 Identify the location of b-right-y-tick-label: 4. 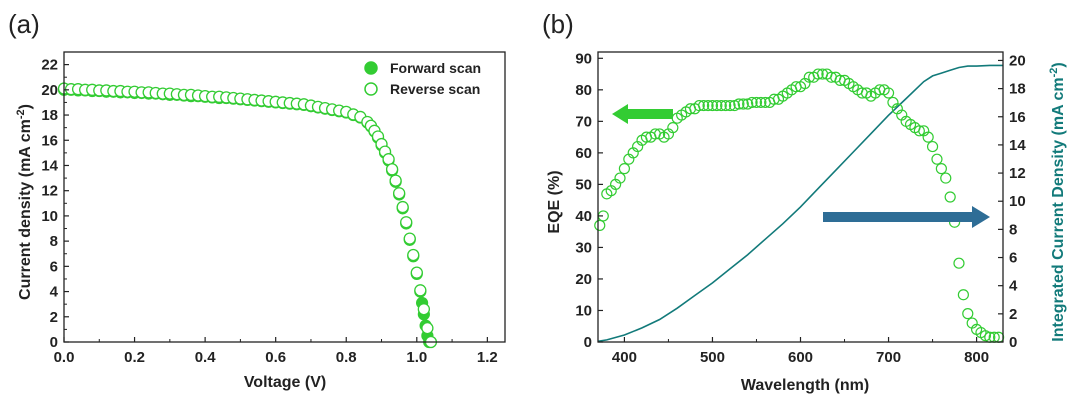
(1013, 286).